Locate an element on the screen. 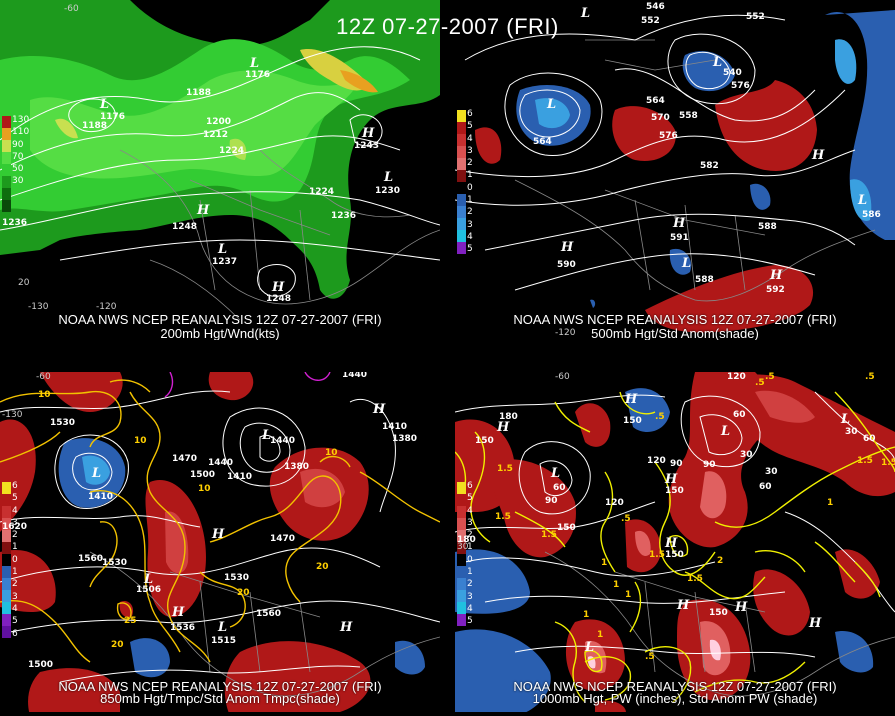 The width and height of the screenshot is (895, 716). main-title: 12Z 07-27-2007 (FRI) is located at coordinates (447, 26).